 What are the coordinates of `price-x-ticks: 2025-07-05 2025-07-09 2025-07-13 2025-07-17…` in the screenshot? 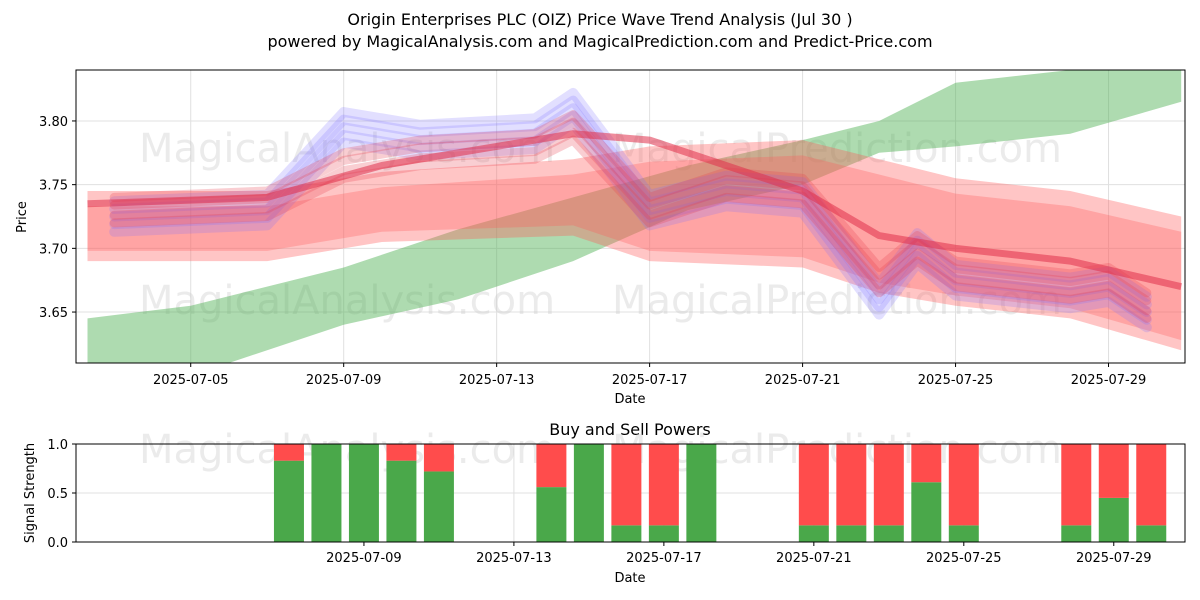 It's located at (649, 375).